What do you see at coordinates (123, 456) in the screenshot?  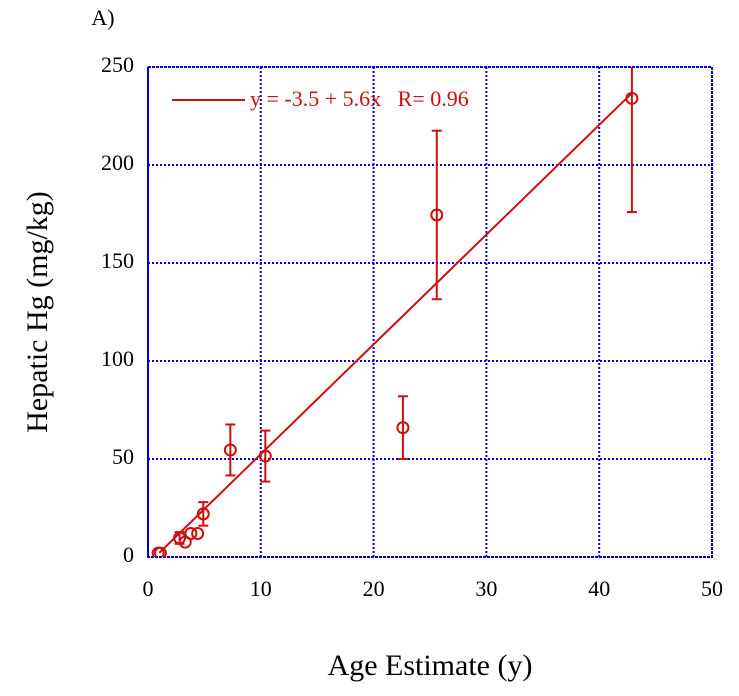 I see `y-tick-label: 50` at bounding box center [123, 456].